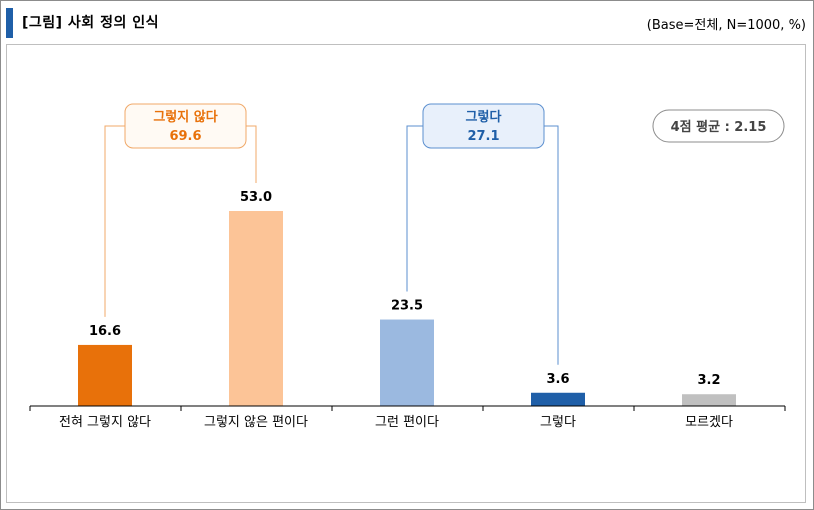  I want to click on group-name-1: 그렇지 않다, so click(185, 117).